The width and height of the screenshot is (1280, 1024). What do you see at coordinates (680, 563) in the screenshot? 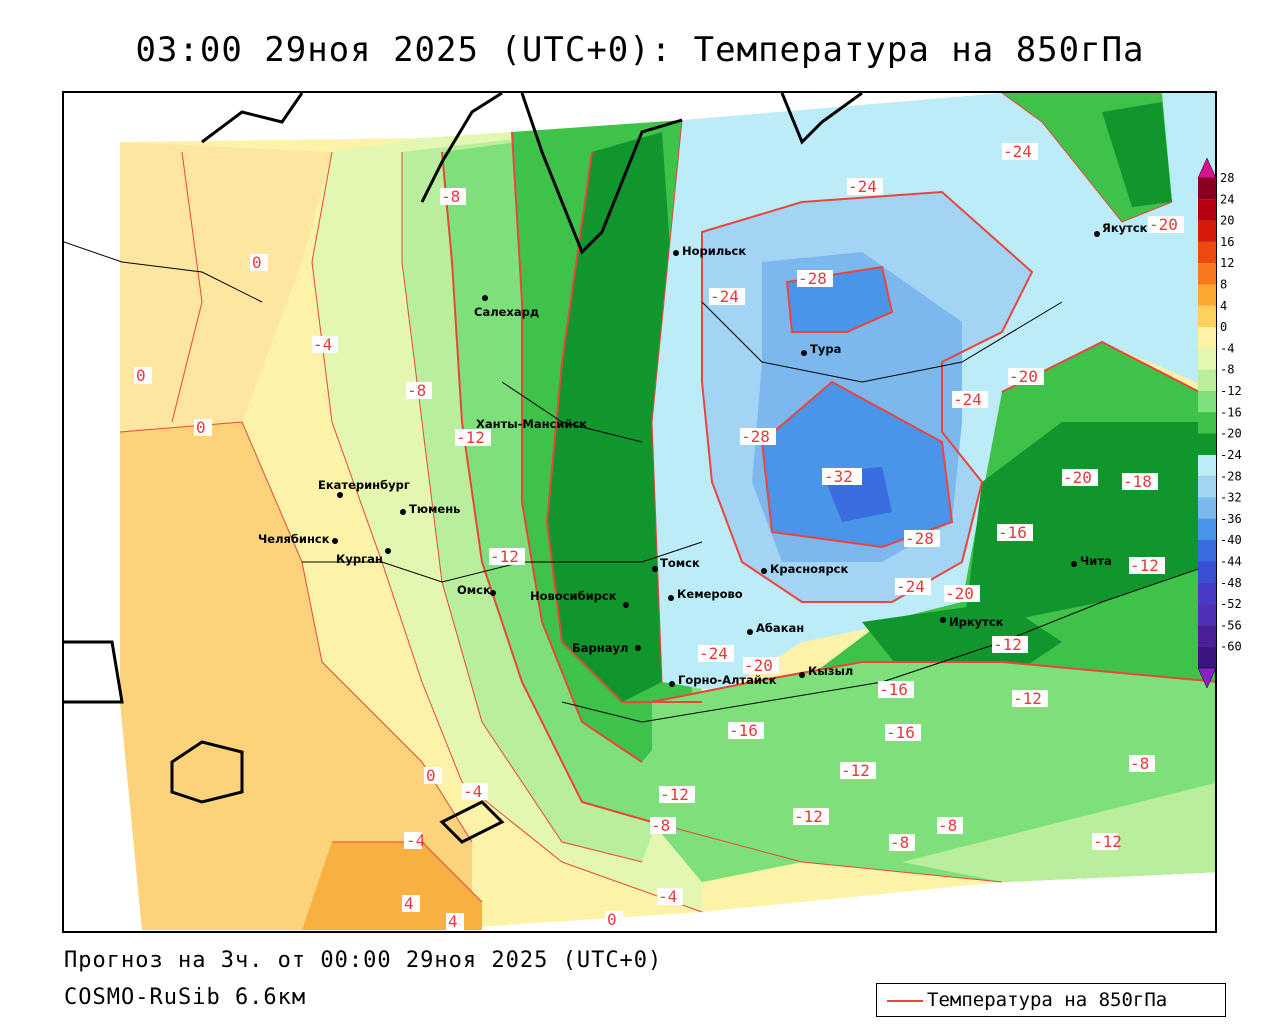
I see `svg-text: Томск` at bounding box center [680, 563].